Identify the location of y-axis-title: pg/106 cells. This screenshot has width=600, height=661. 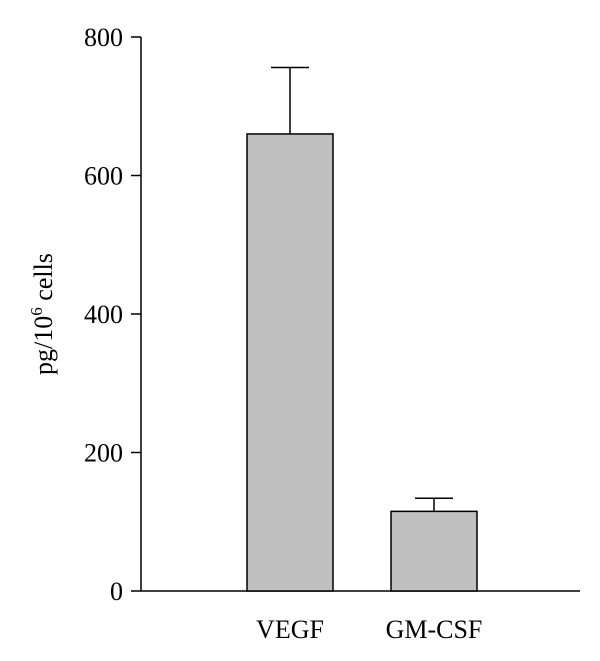
(42, 314).